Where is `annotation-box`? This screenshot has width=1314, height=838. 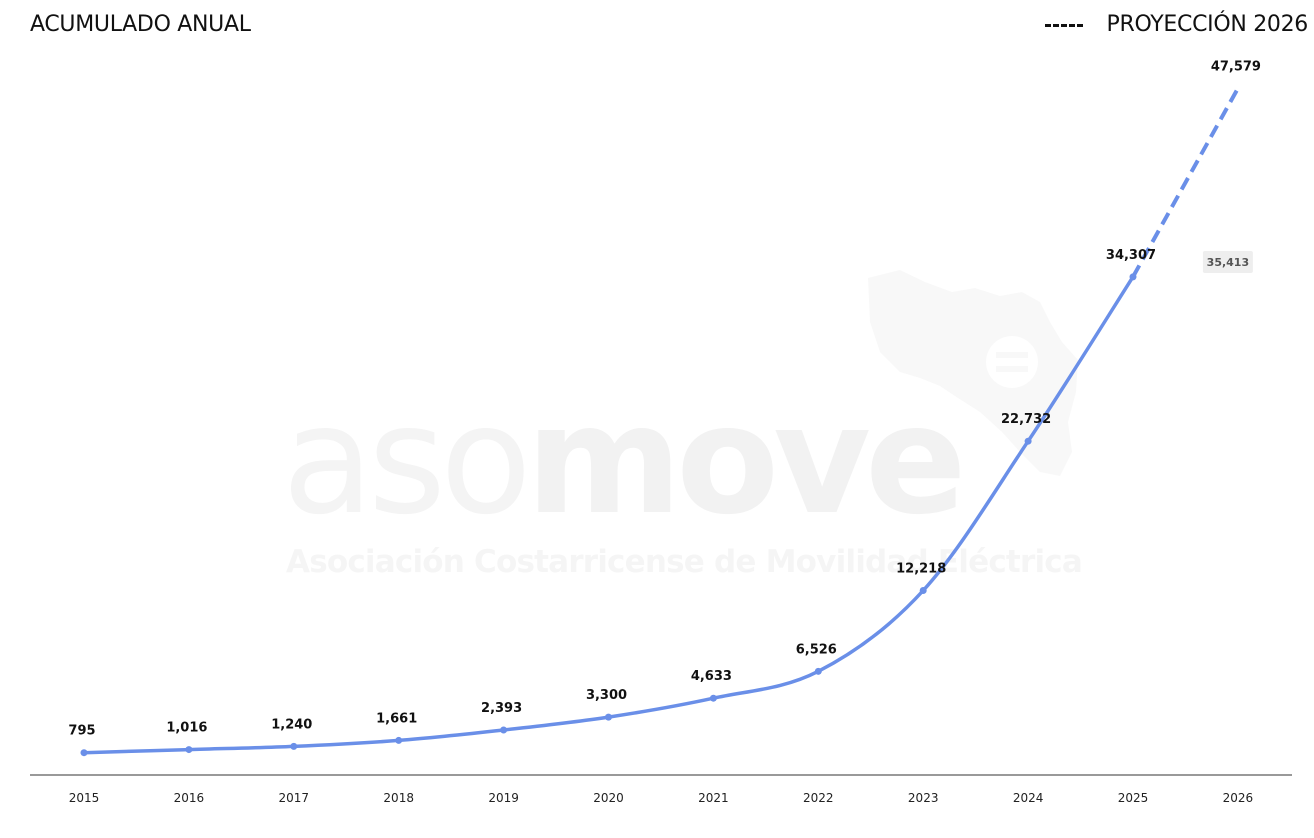
annotation-box is located at coordinates (1227, 262).